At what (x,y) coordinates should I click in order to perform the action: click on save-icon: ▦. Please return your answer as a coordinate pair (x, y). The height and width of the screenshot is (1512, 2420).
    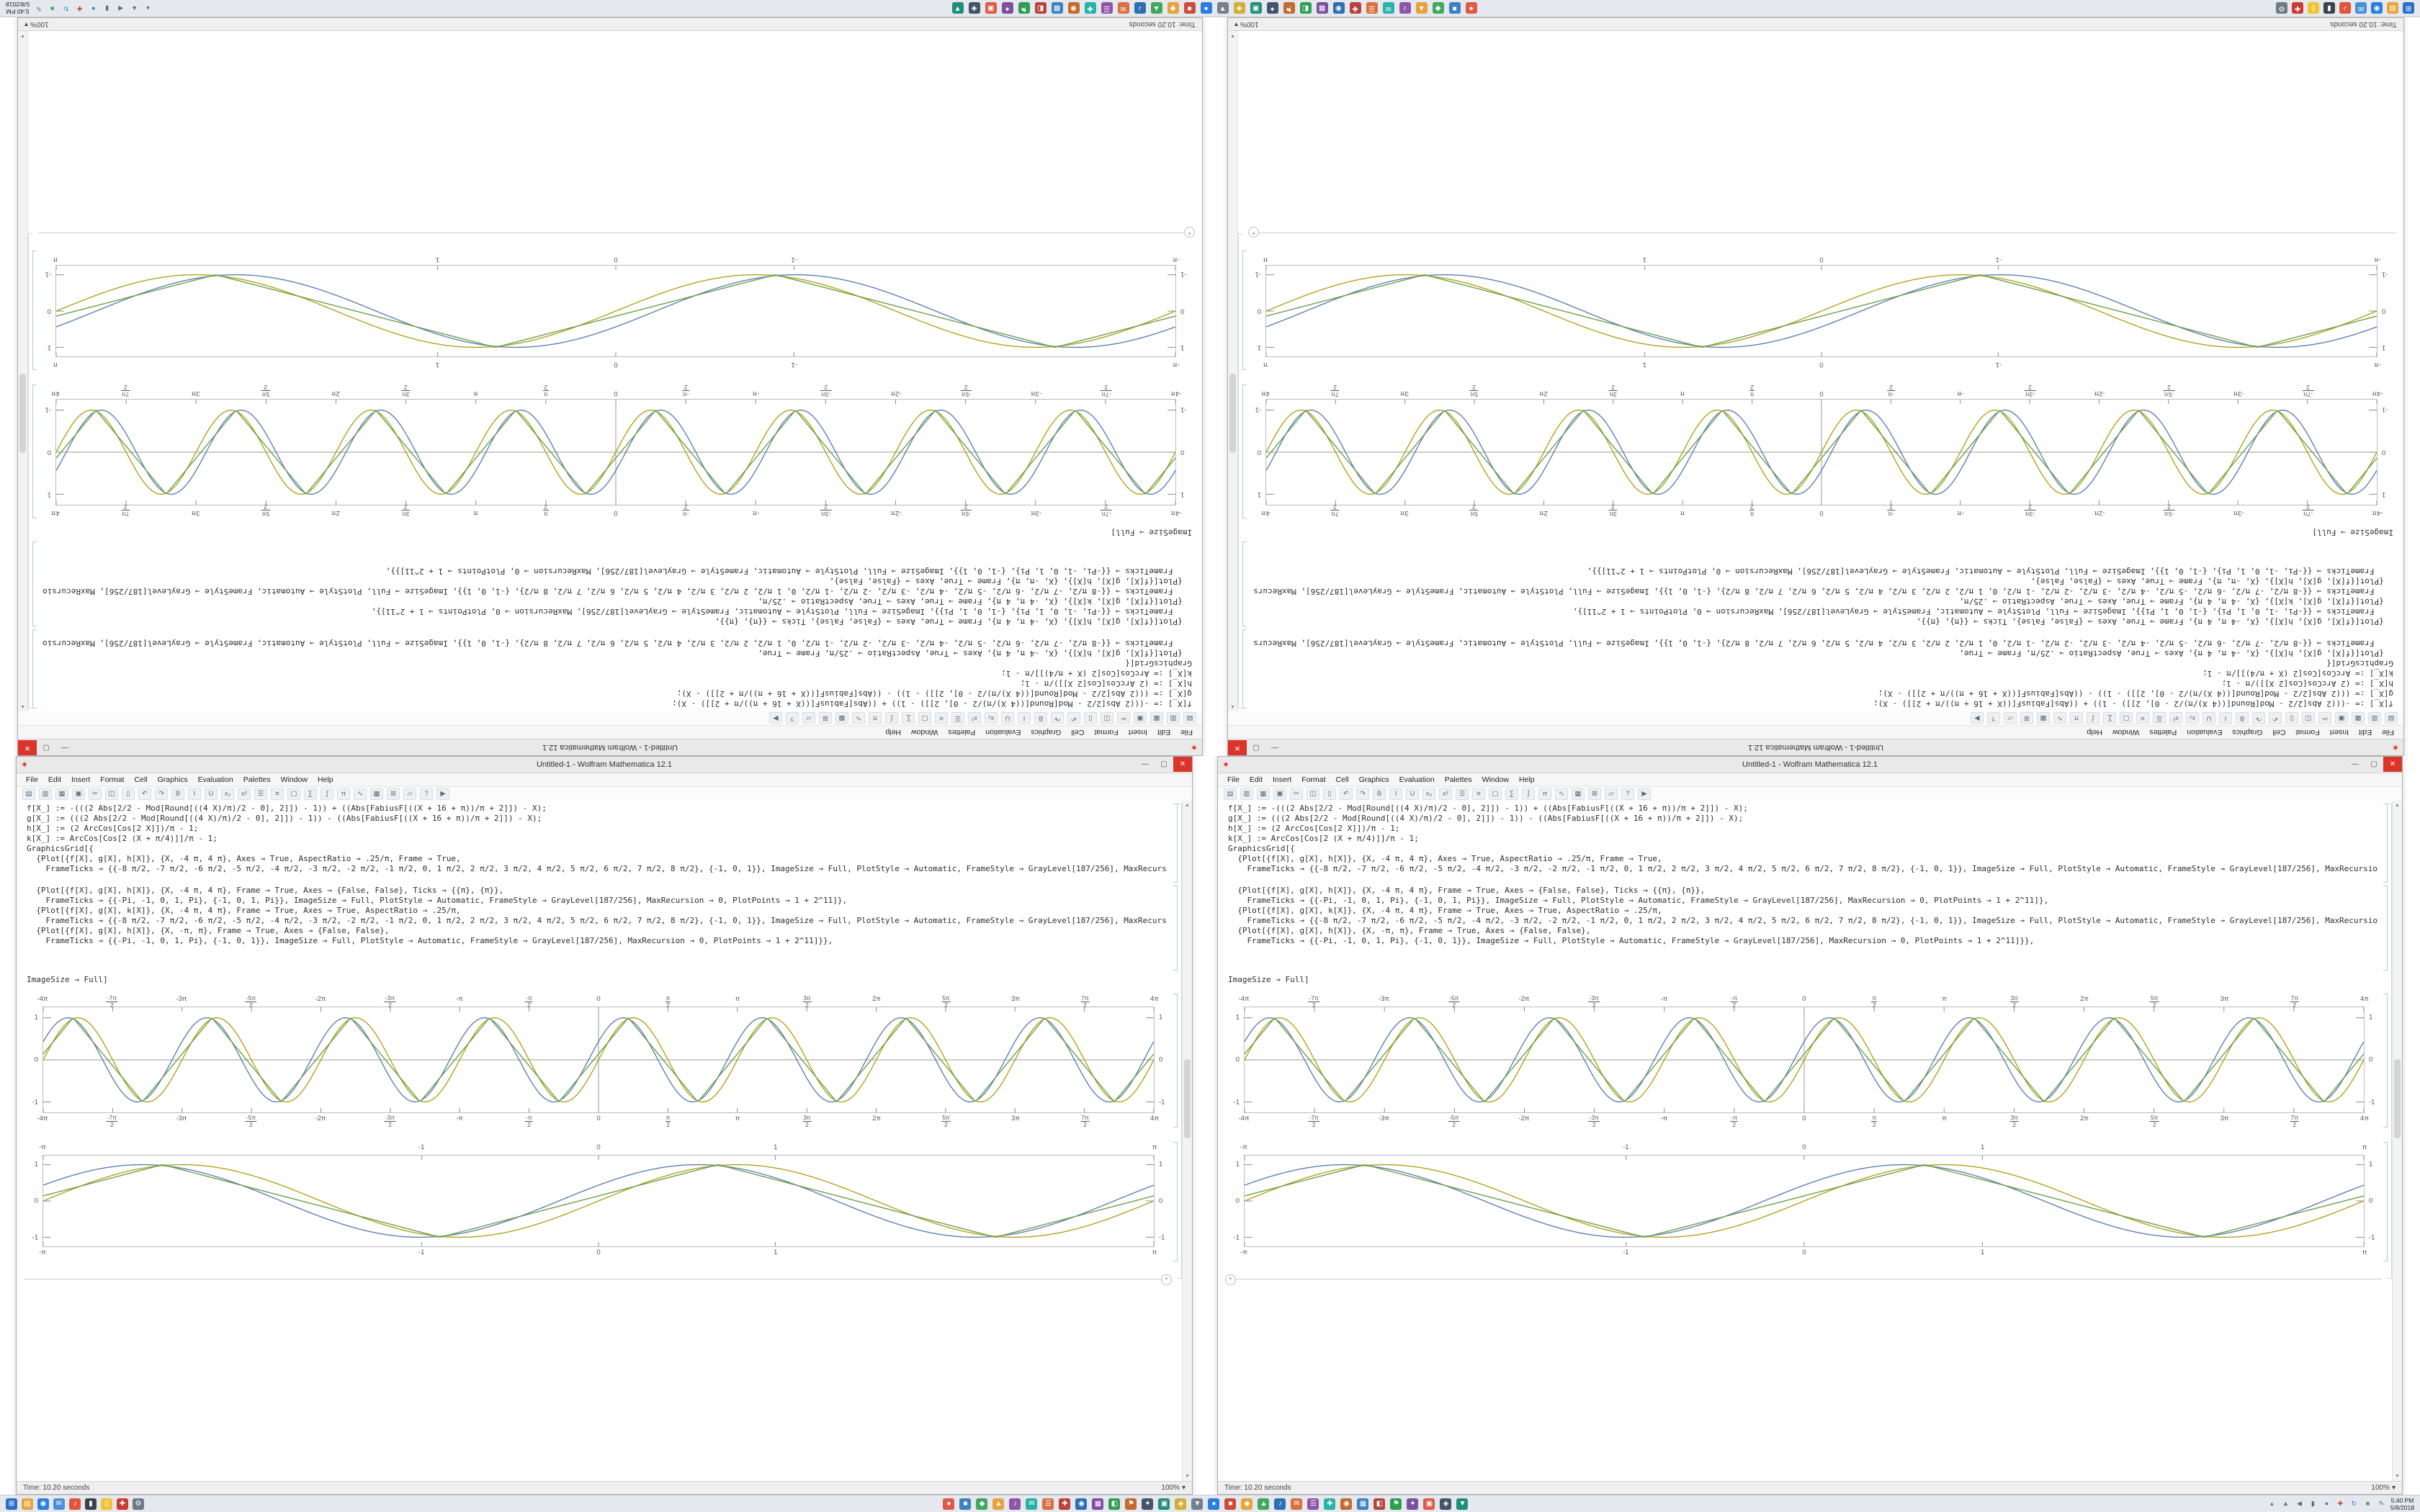
    Looking at the image, I should click on (2358, 718).